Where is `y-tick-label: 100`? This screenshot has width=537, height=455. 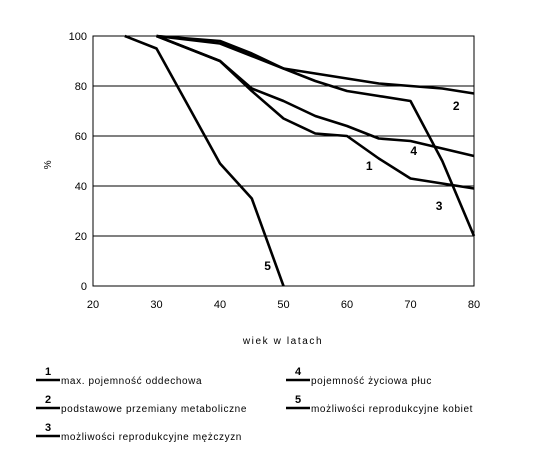 y-tick-label: 100 is located at coordinates (78, 37).